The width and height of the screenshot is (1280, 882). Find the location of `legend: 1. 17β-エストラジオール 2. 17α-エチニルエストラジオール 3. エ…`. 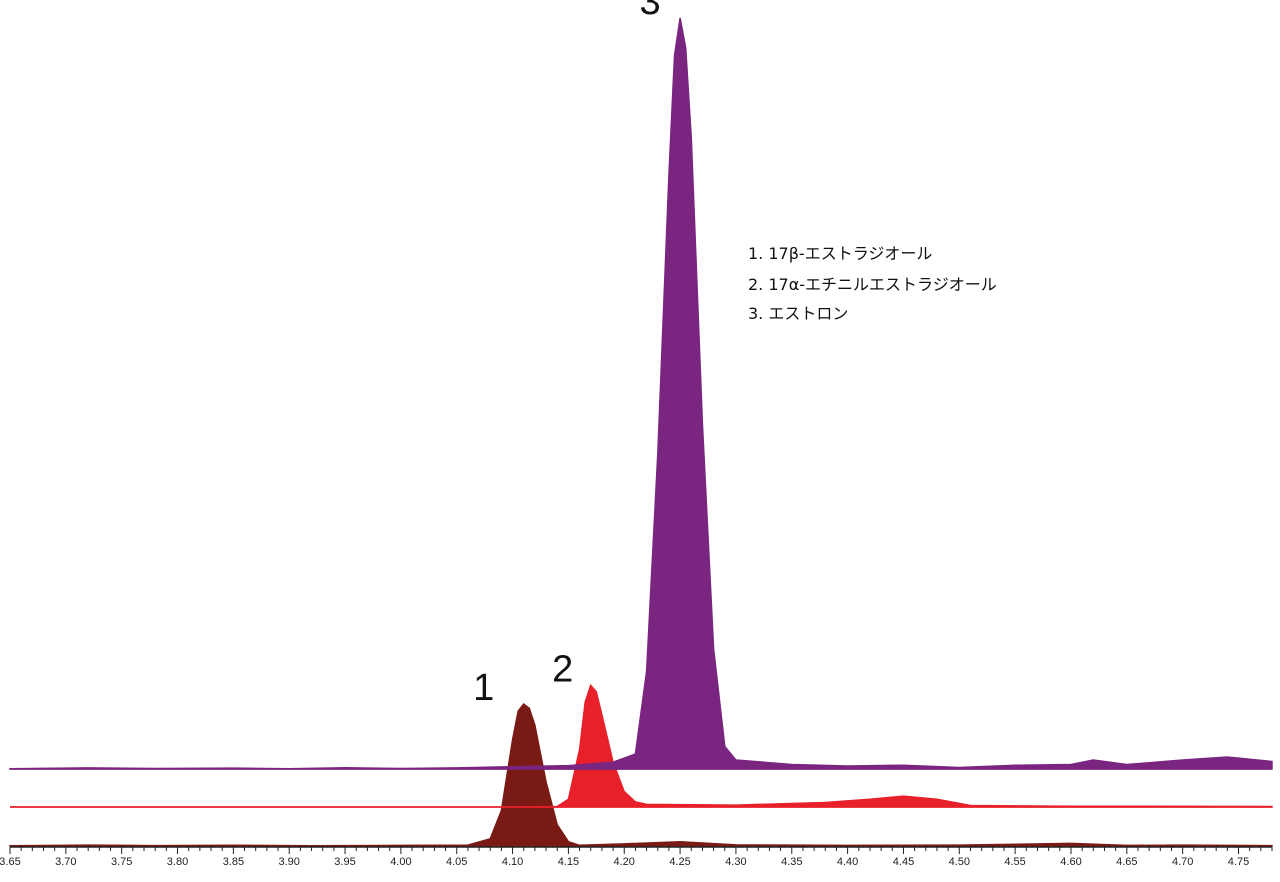

legend: 1. 17β-エストラジオール 2. 17α-エチニルエストラジオール 3. エ… is located at coordinates (872, 283).